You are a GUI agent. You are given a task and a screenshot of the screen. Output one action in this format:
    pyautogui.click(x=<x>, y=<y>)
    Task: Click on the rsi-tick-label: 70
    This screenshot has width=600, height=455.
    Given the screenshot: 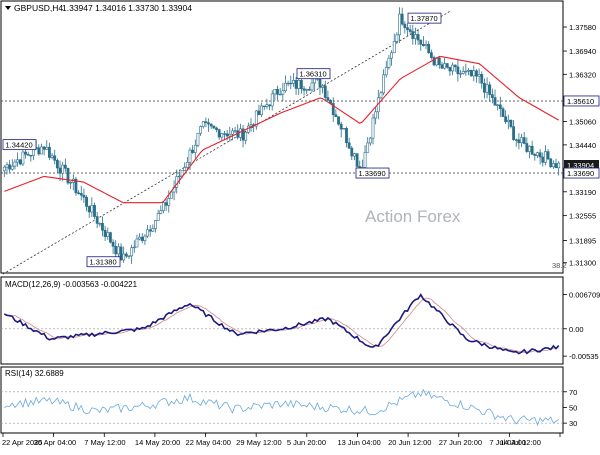 What is the action you would take?
    pyautogui.click(x=573, y=392)
    